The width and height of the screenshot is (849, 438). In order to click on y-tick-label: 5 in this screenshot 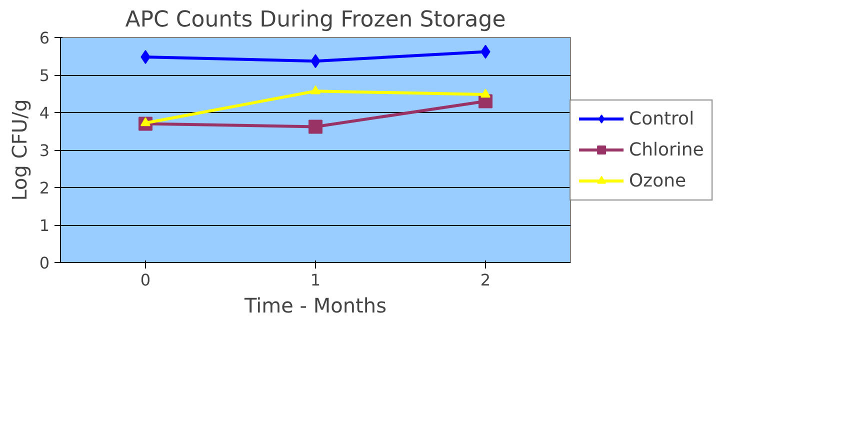, I will do `click(44, 75)`.